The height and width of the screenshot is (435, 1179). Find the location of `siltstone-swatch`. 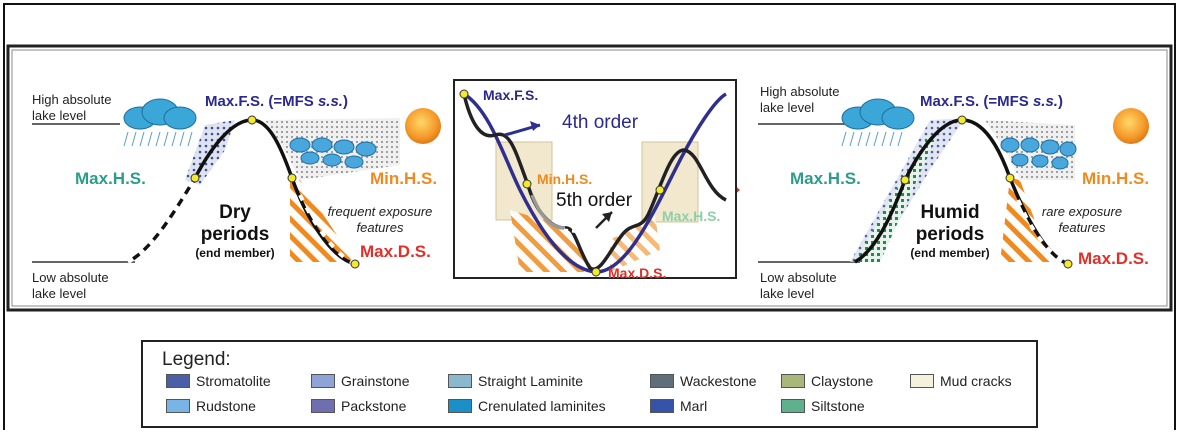

siltstone-swatch is located at coordinates (793, 406).